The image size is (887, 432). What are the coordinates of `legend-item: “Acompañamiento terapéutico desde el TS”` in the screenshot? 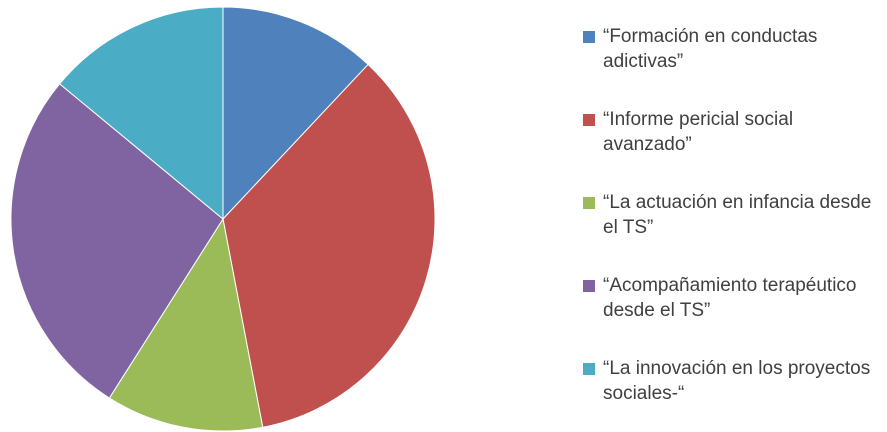 It's located at (733, 309).